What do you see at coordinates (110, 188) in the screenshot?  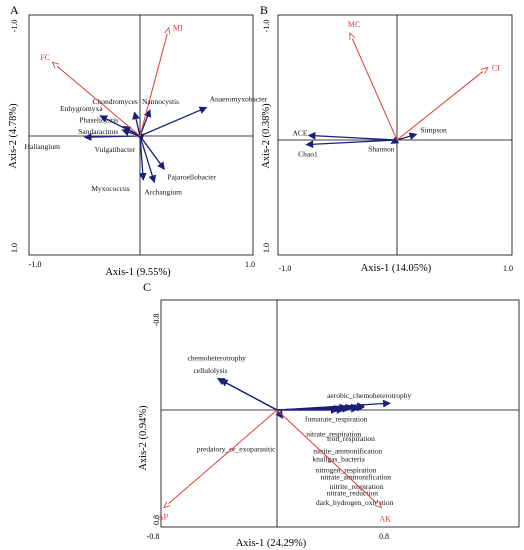 I see `panel-a-vector-label-myxococcus: Myxococcus` at bounding box center [110, 188].